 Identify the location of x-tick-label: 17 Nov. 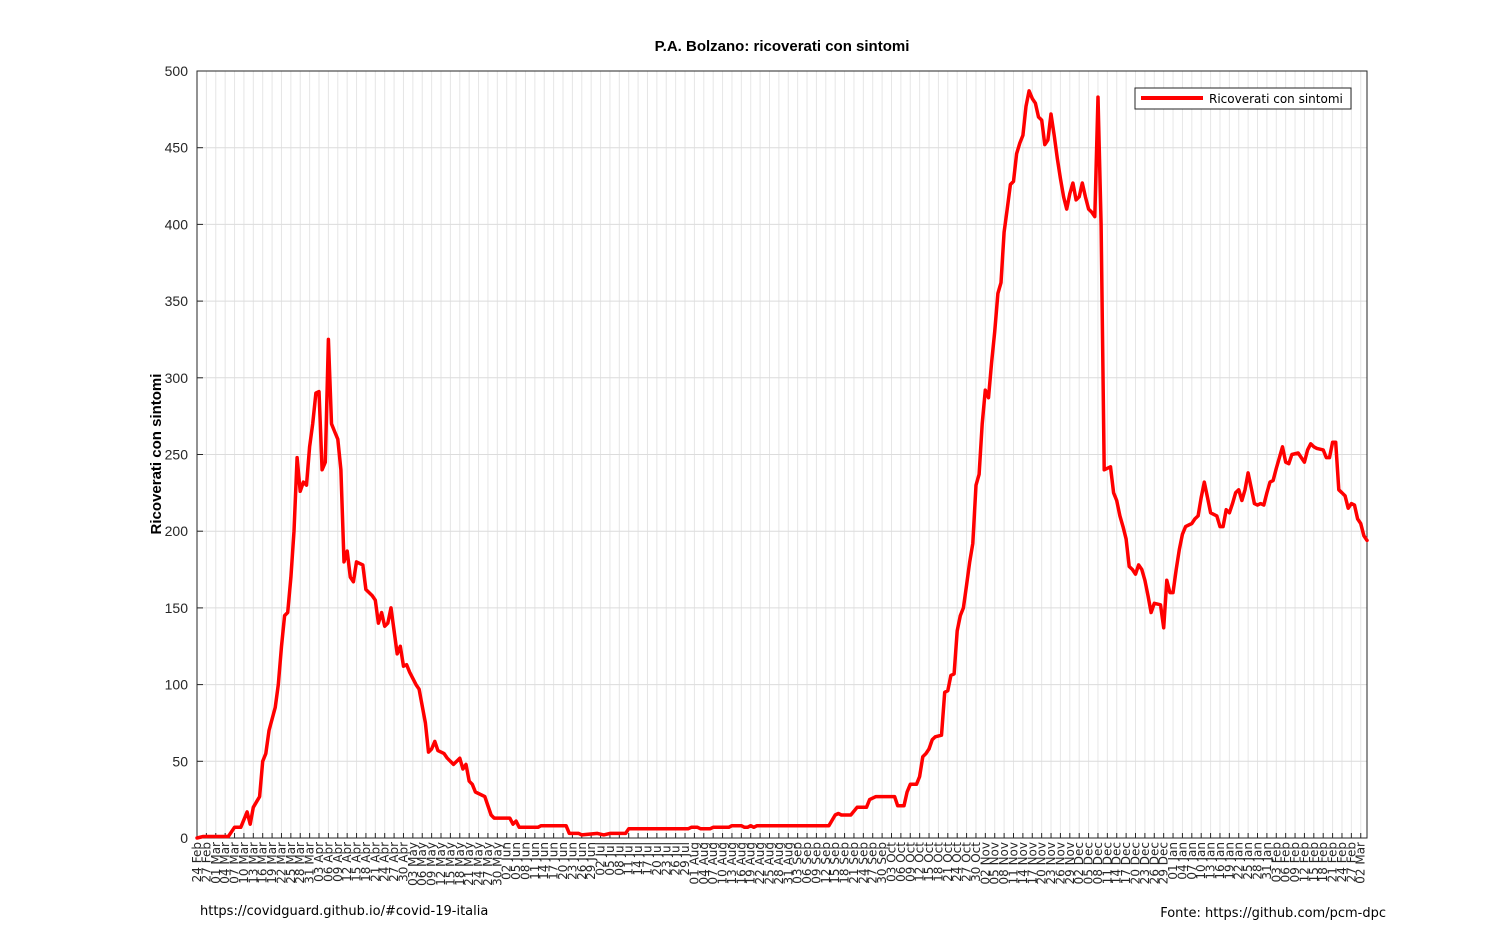
(1032, 863).